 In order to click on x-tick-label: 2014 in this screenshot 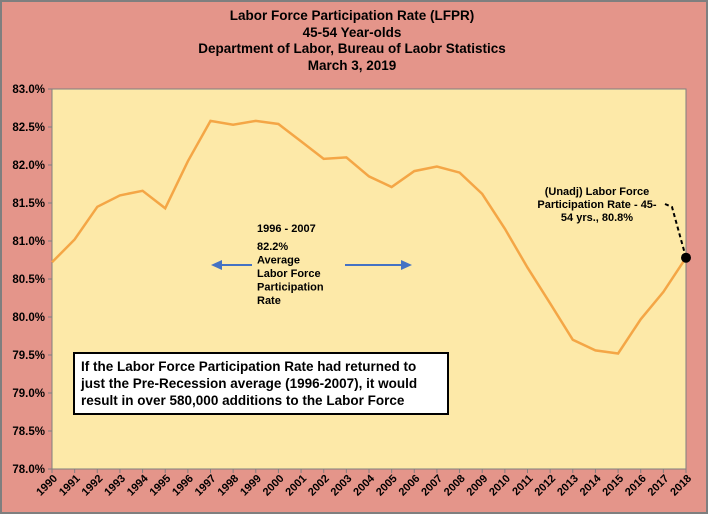, I will do `click(591, 485)`.